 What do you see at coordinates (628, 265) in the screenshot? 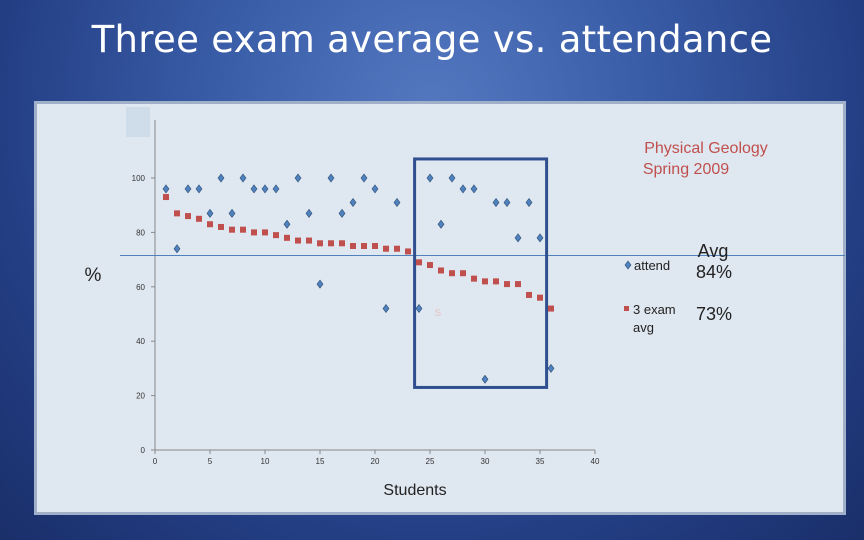
I see `legend-attend-marker` at bounding box center [628, 265].